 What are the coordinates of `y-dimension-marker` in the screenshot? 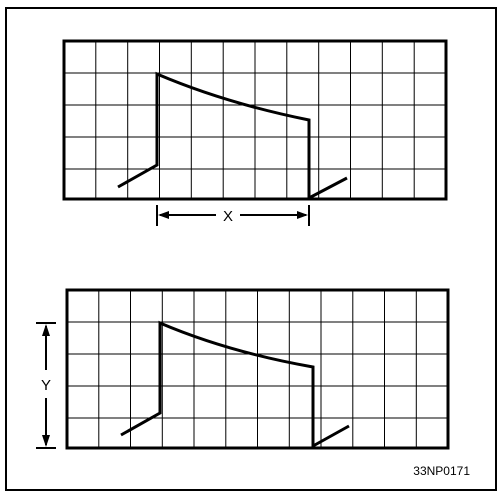 It's located at (46, 385).